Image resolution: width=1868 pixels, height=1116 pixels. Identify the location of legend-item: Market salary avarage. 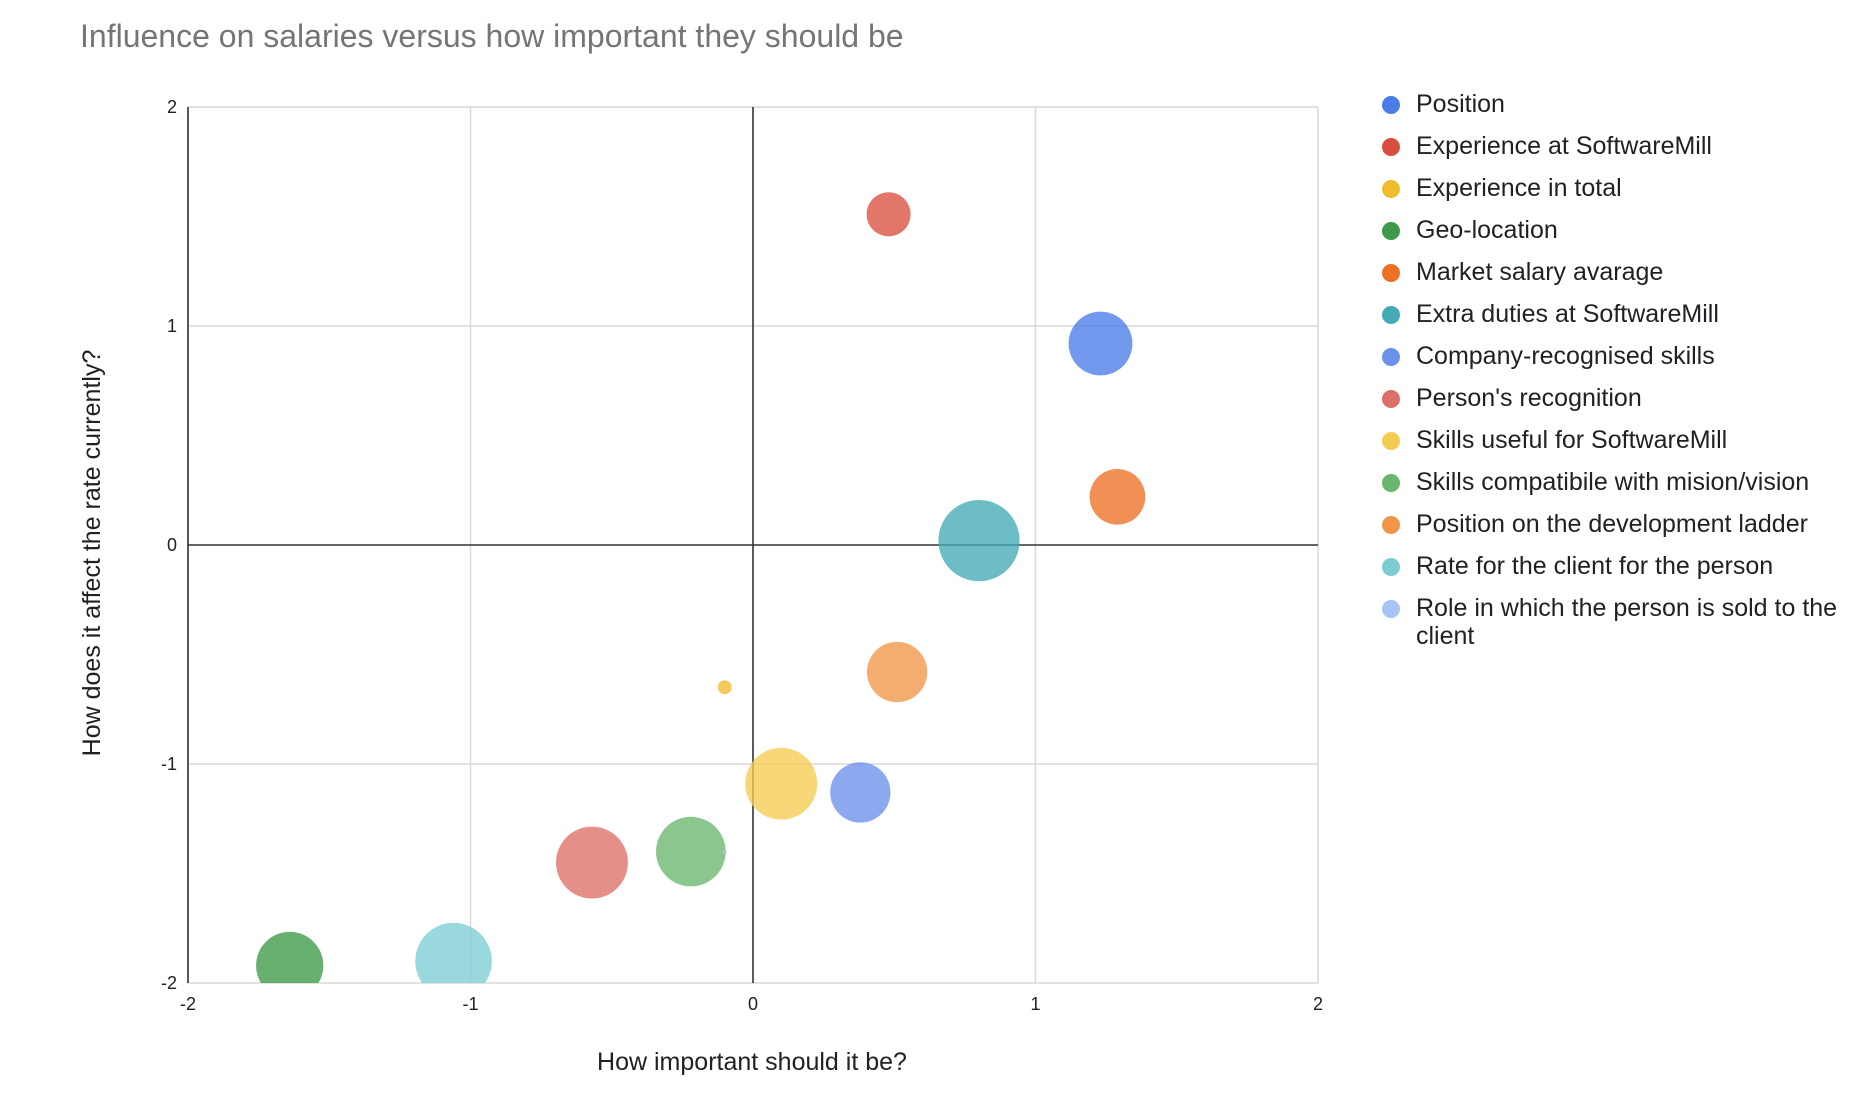
(1616, 272).